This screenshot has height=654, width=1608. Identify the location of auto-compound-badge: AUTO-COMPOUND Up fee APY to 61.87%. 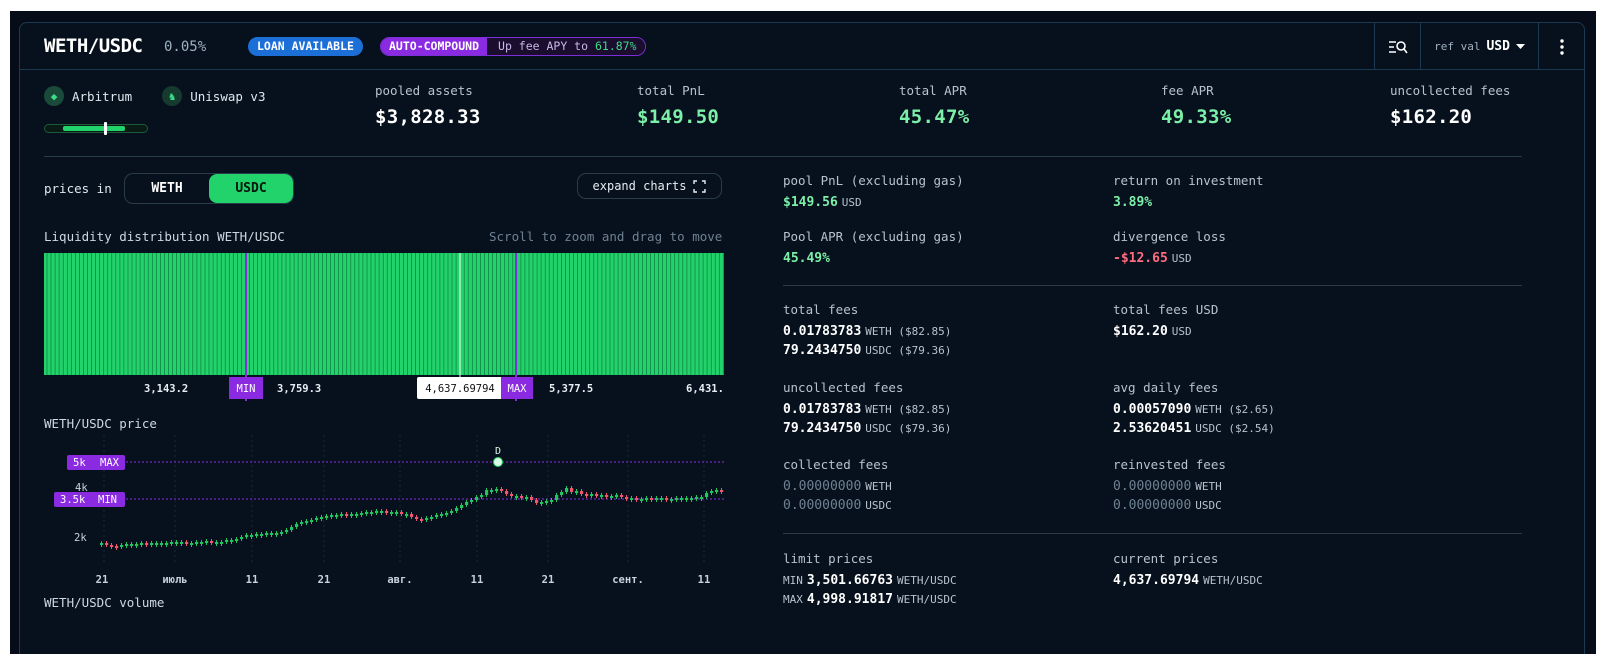
(513, 46).